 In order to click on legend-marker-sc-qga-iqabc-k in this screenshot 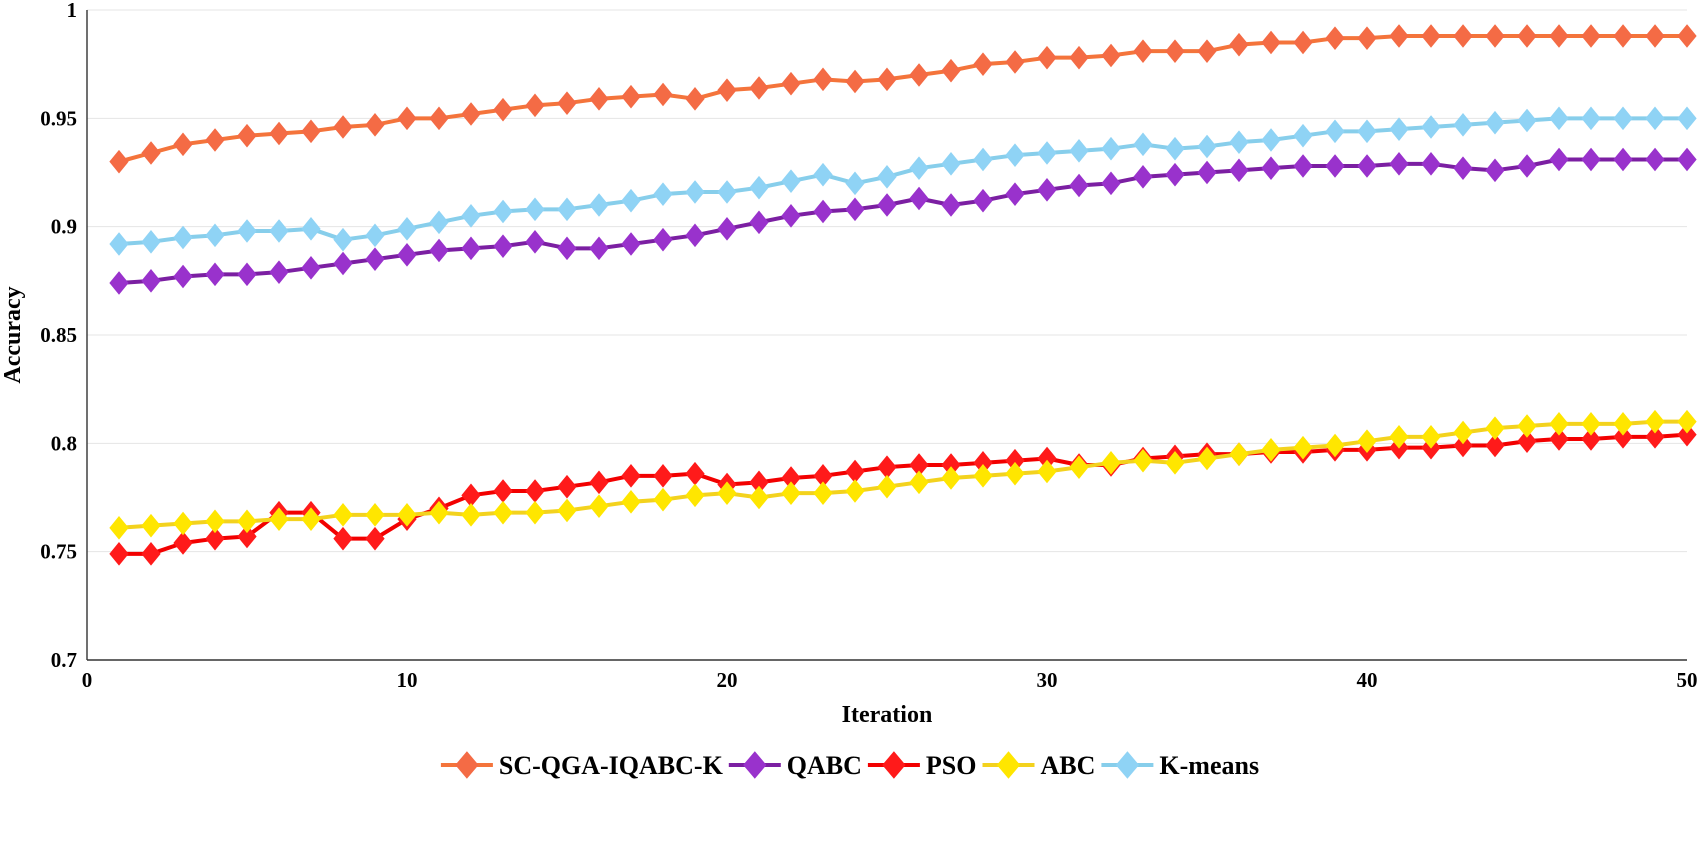, I will do `click(467, 765)`.